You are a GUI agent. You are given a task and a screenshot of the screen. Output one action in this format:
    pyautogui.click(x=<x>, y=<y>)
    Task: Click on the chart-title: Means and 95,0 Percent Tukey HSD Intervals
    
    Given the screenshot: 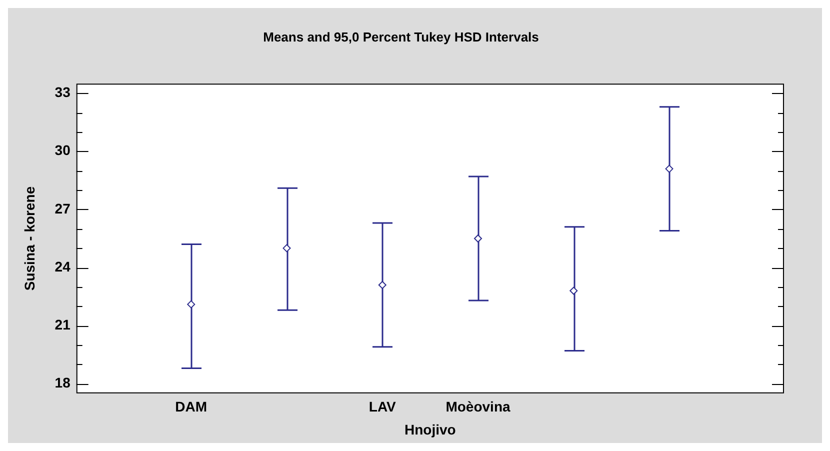 What is the action you would take?
    pyautogui.click(x=401, y=36)
    